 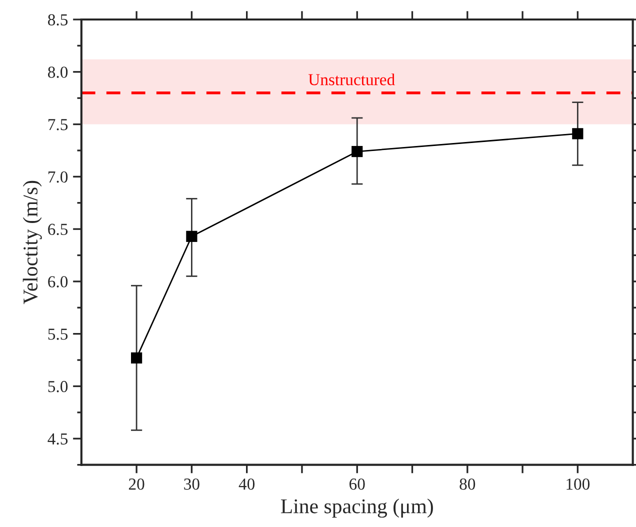 I want to click on y-tick-label: 8.5, so click(x=58, y=20).